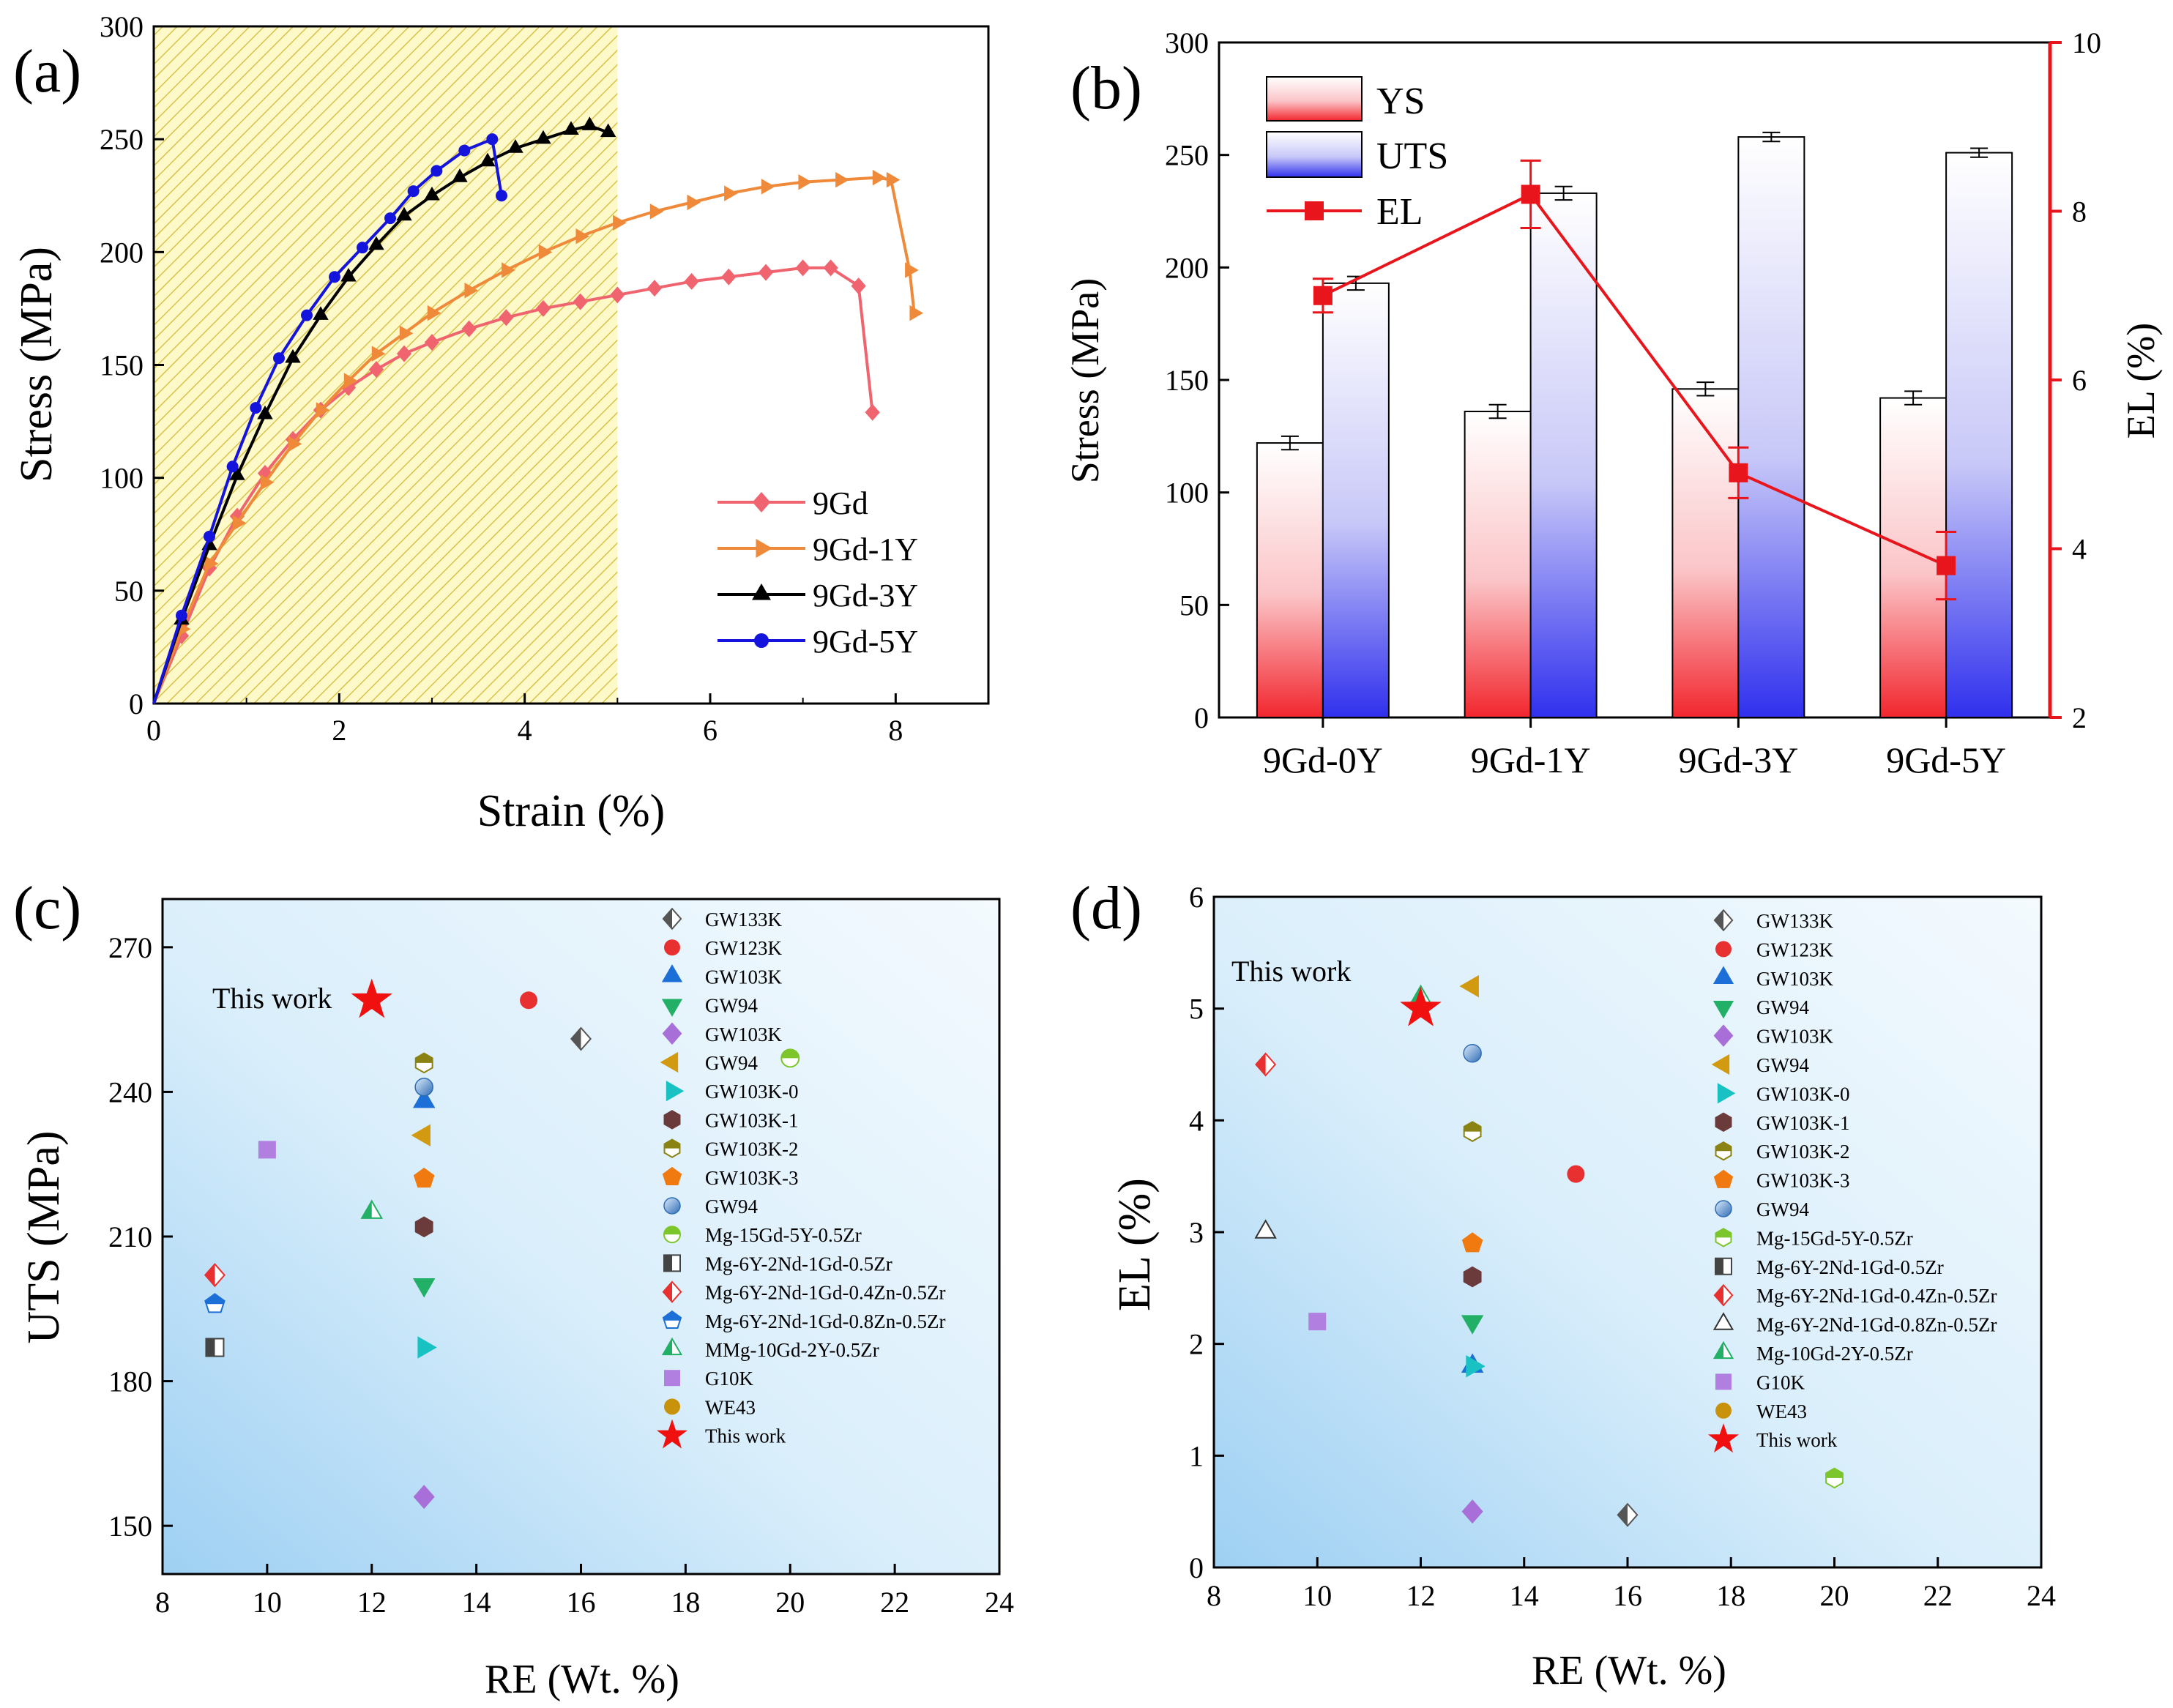 This screenshot has width=2173, height=1708. I want to click on legend-label: Mg-10Gd-2Y-0.5Zr, so click(1834, 1354).